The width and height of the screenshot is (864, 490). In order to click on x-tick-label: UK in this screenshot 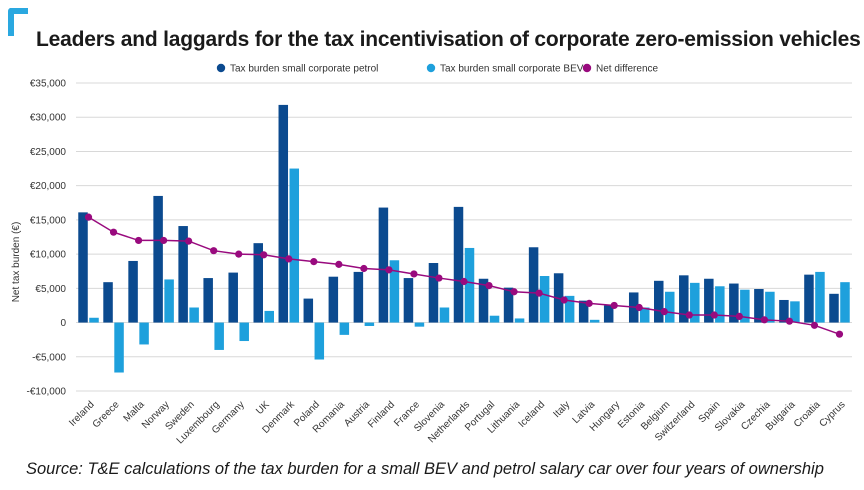, I will do `click(263, 408)`.